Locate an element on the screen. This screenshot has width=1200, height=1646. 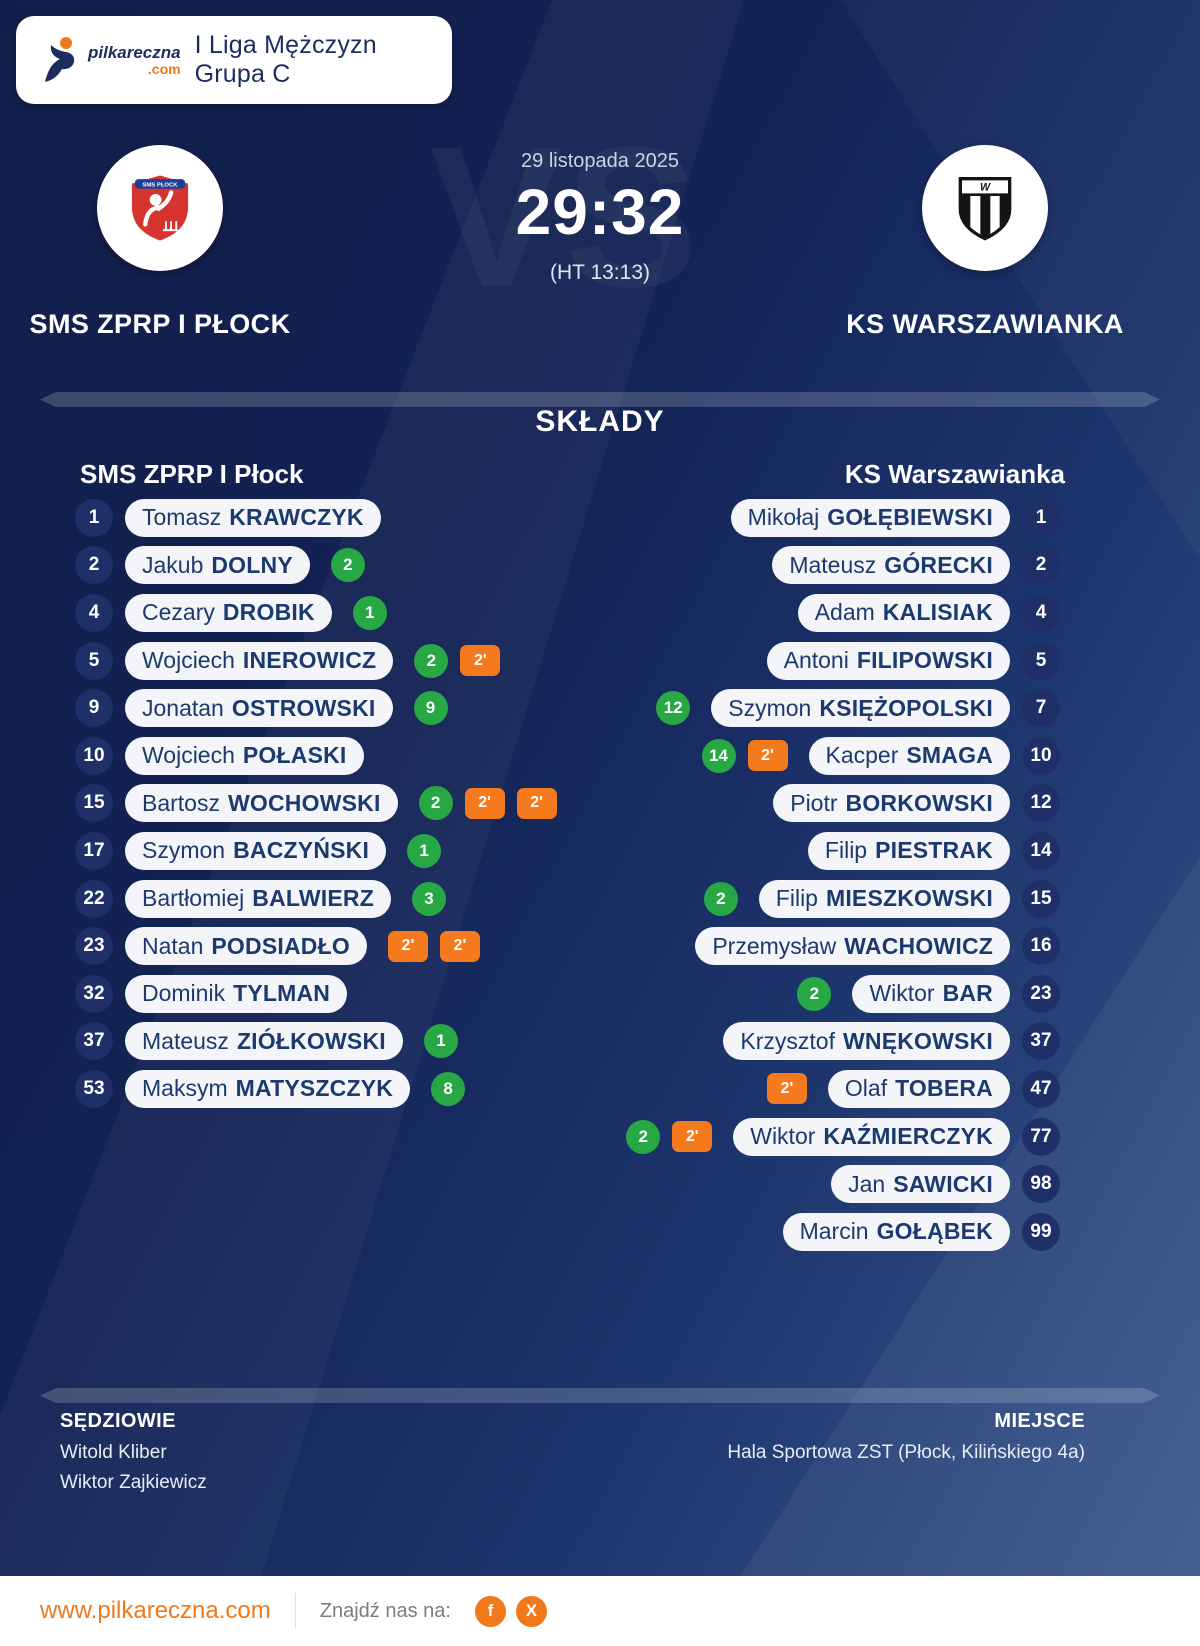
player-number: 5 is located at coordinates (1041, 660).